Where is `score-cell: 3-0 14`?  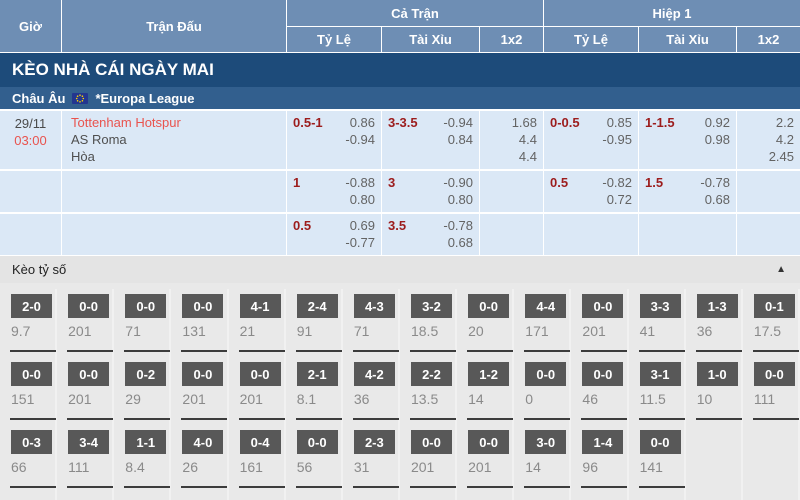 score-cell: 3-0 14 is located at coordinates (543, 459).